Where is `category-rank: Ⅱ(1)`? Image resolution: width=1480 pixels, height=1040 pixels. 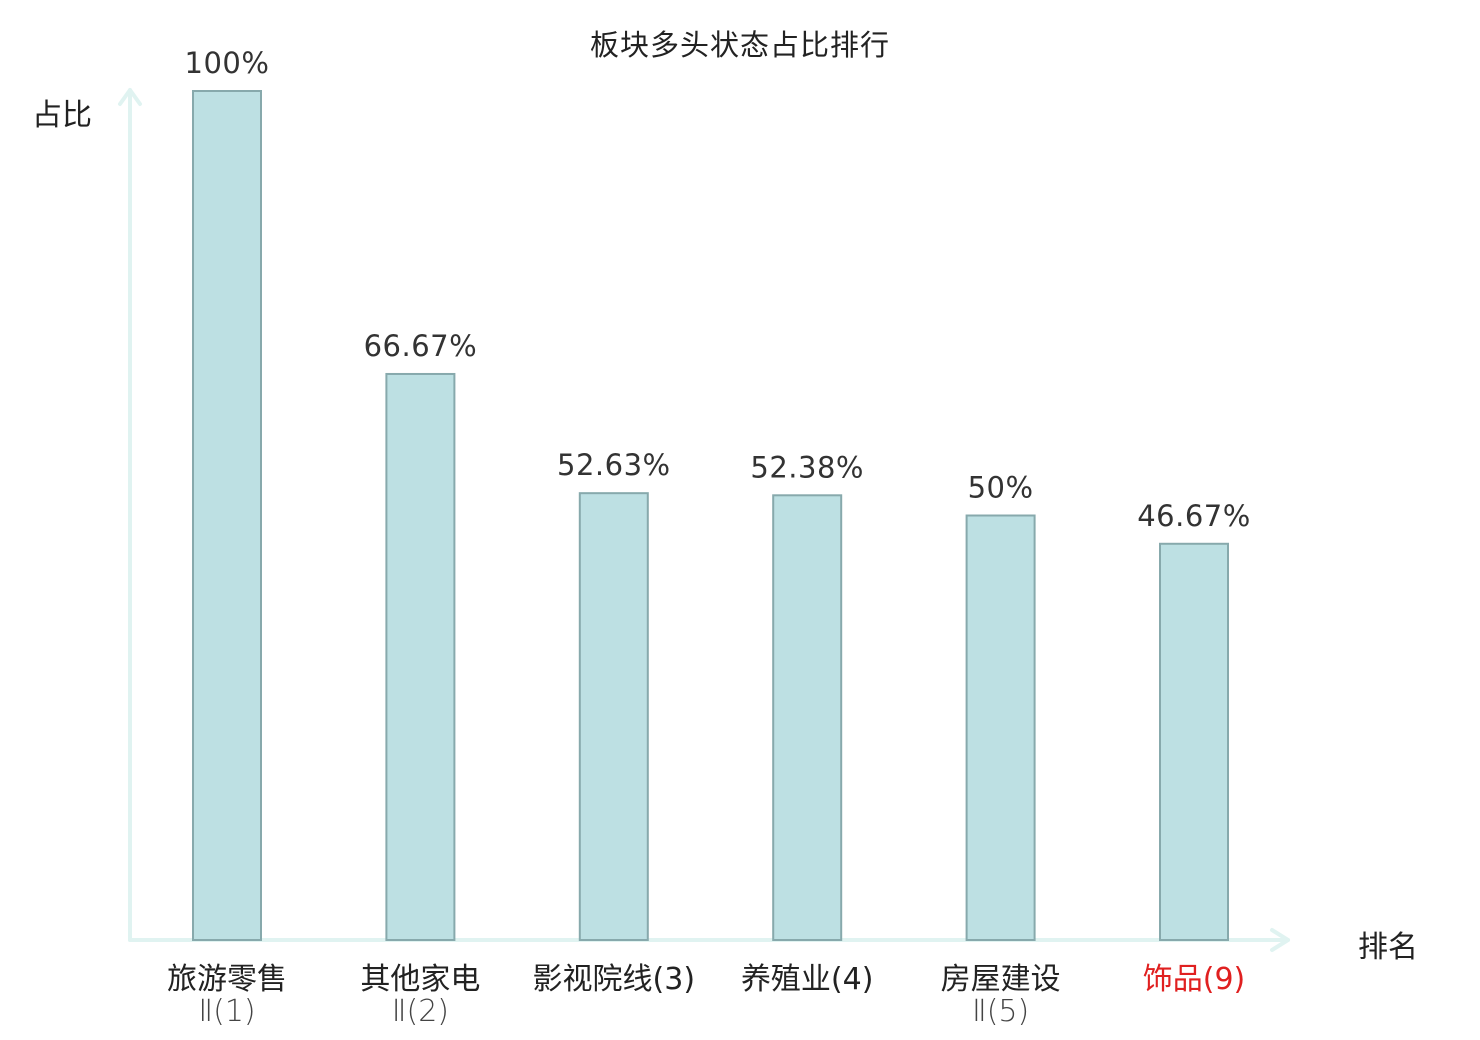 category-rank: Ⅱ(1) is located at coordinates (227, 1011).